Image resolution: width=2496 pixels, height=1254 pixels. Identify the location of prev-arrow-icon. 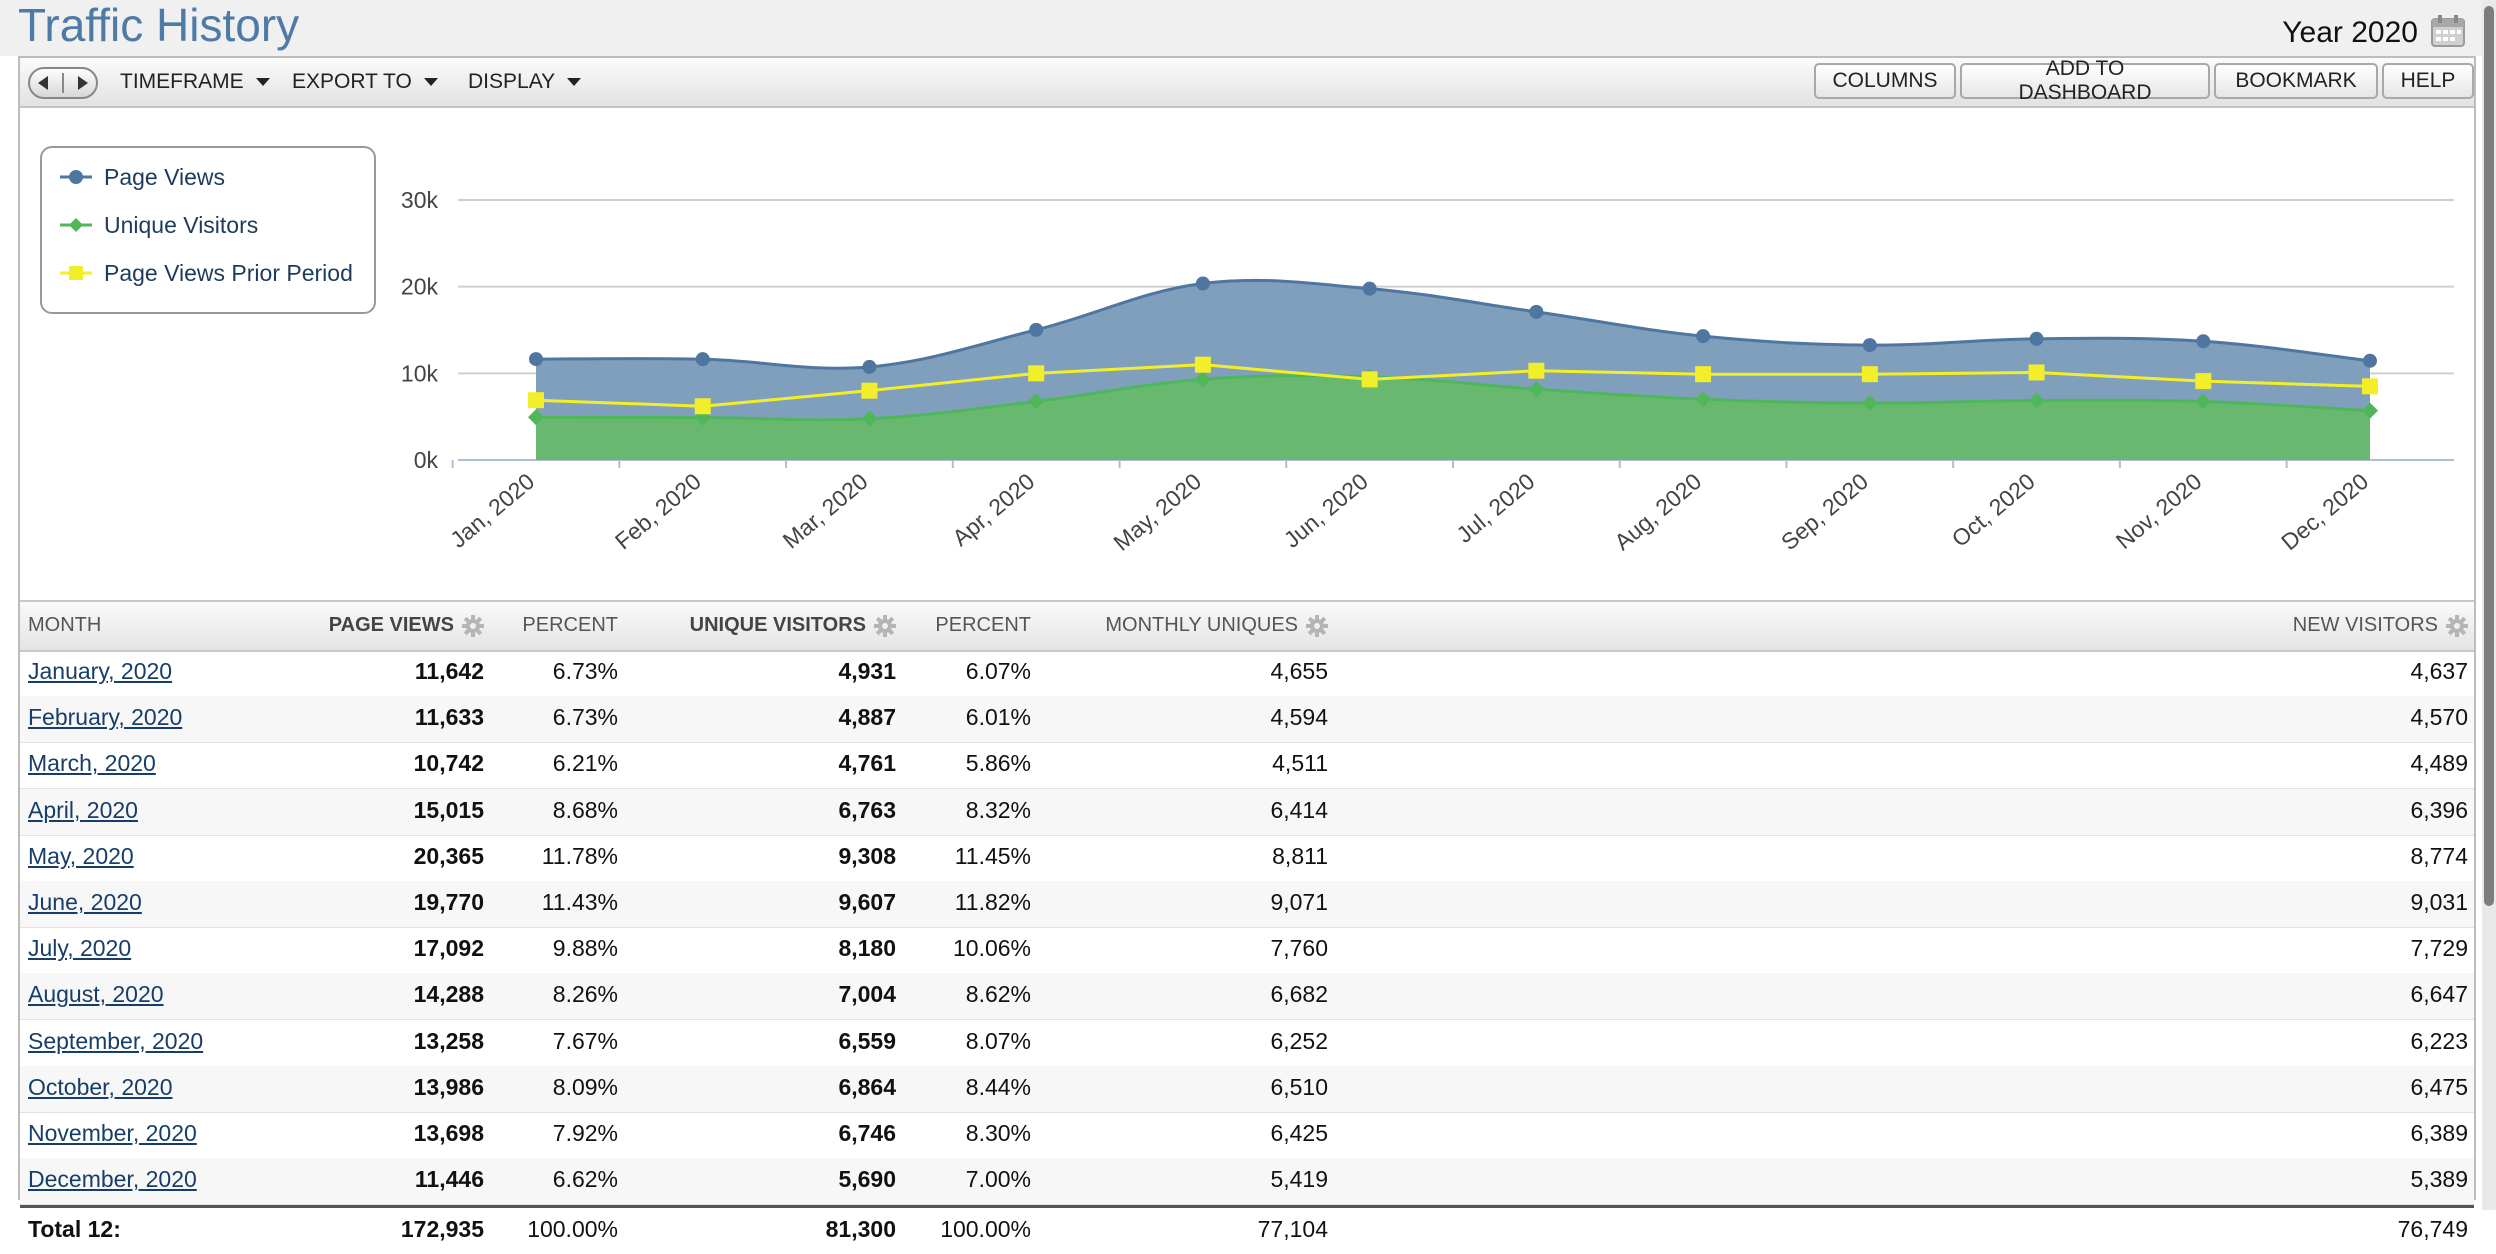
(43, 83).